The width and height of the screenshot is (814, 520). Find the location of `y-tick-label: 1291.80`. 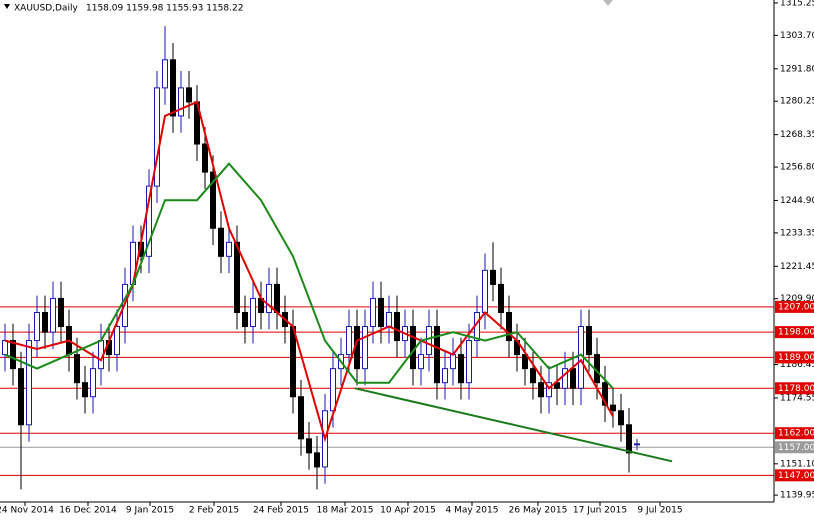

y-tick-label: 1291.80 is located at coordinates (797, 69).